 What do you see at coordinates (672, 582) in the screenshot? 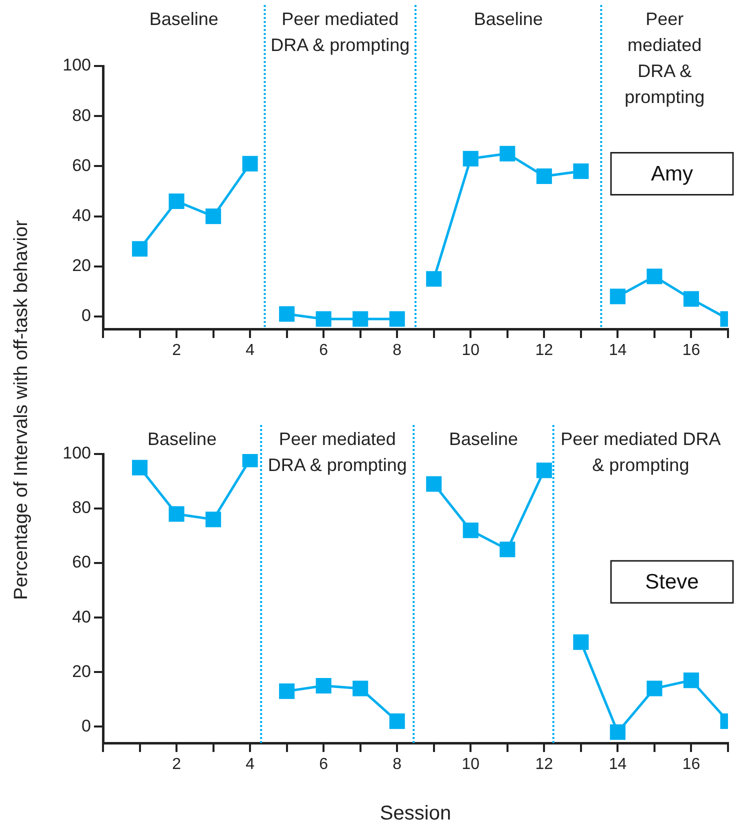
I see `text: Steve` at bounding box center [672, 582].